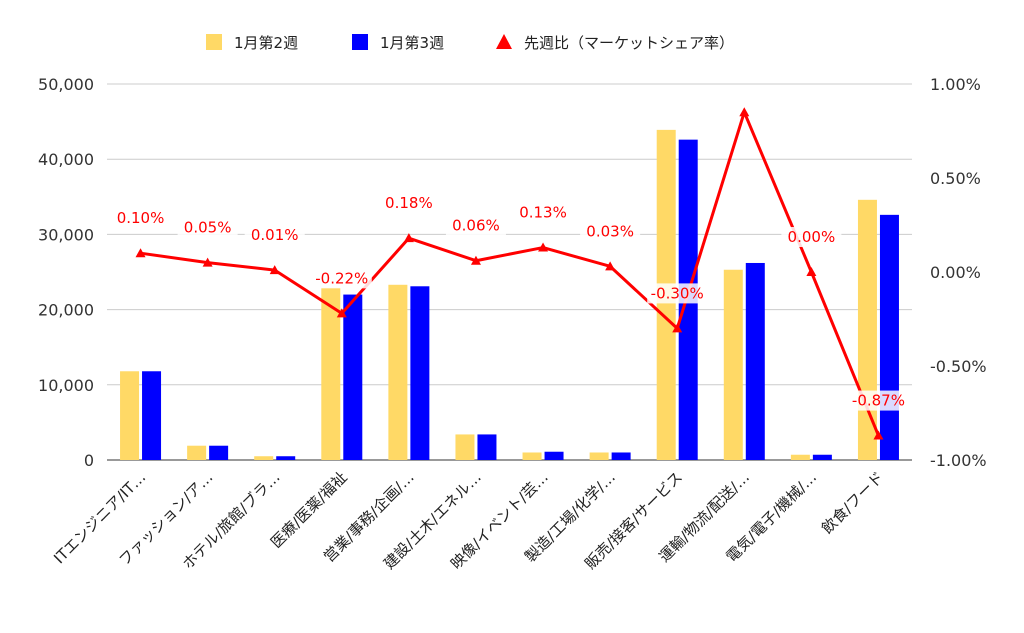  Describe the element at coordinates (89, 460) in the screenshot. I see `left-tick-label: 0` at that location.